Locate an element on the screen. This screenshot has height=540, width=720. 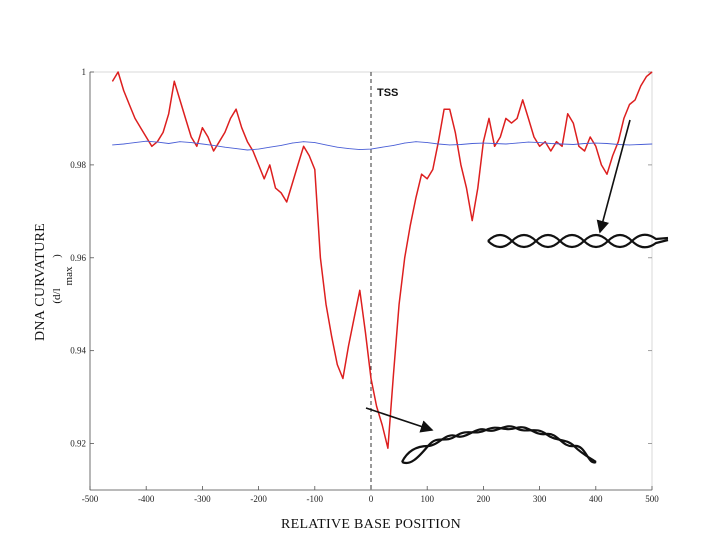
x-tick-label: 300 is located at coordinates (540, 499).